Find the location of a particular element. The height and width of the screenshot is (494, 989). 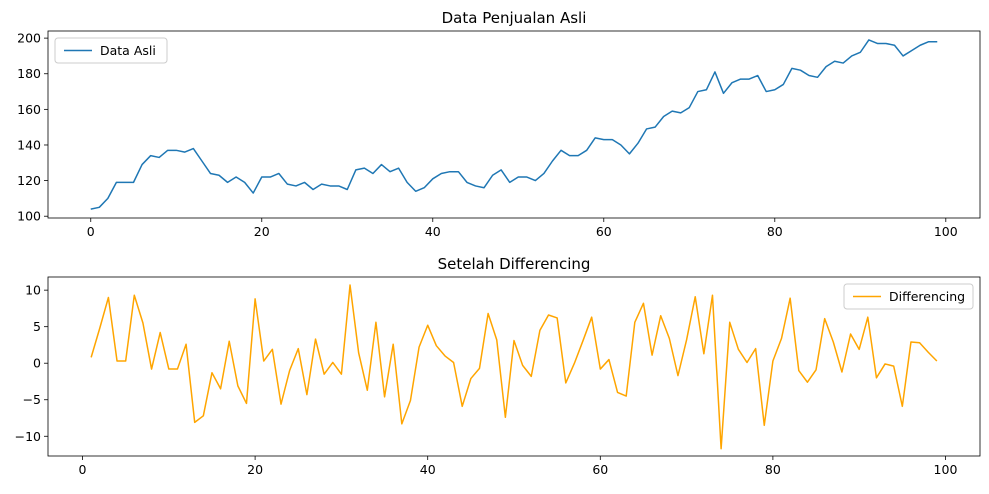

y-tick-label: 200 is located at coordinates (29, 38).